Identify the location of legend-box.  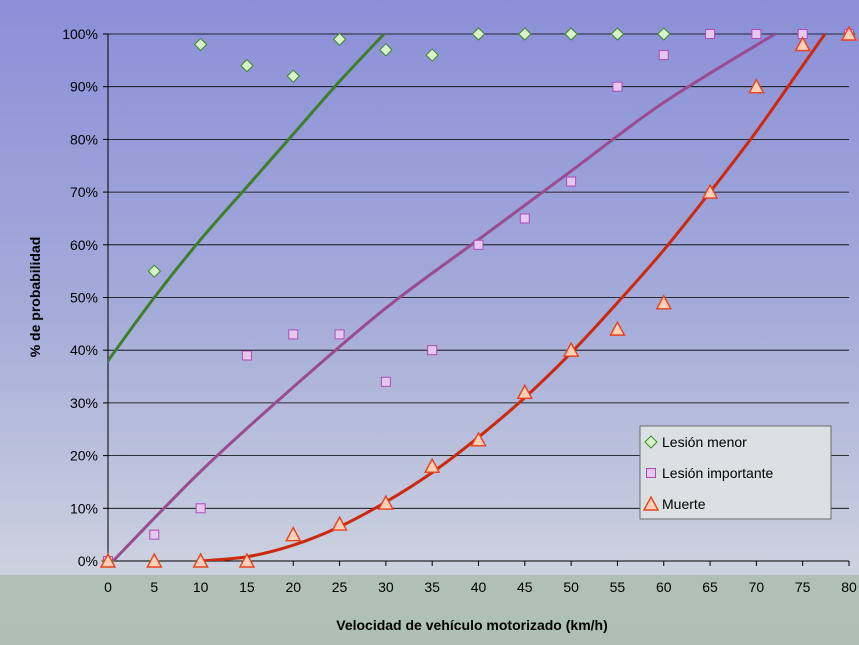
(735, 472).